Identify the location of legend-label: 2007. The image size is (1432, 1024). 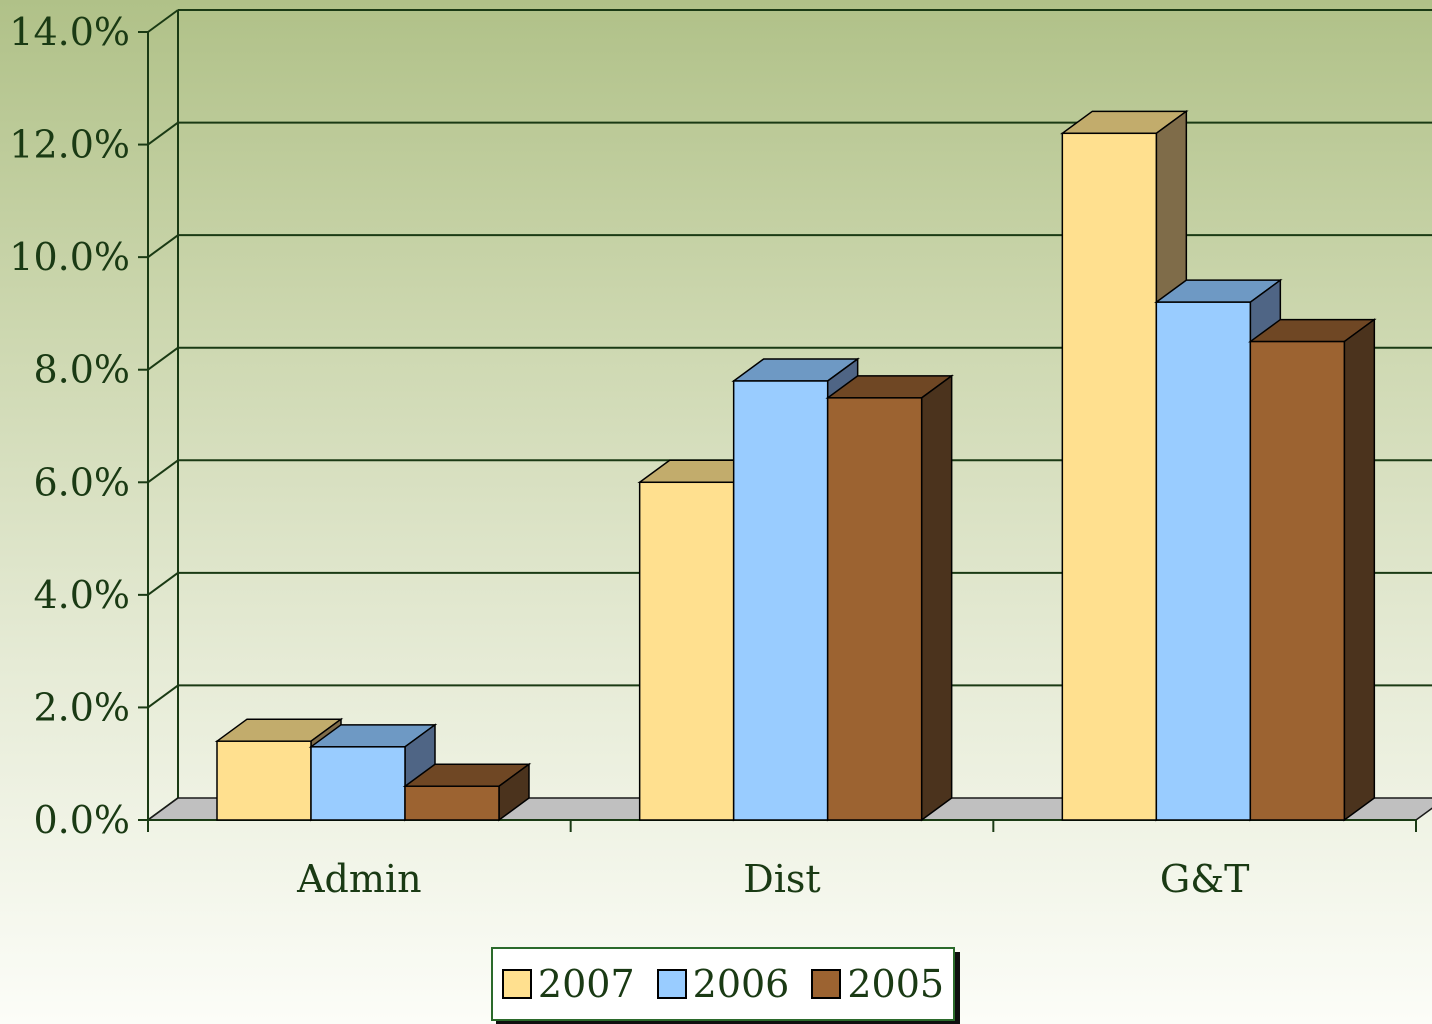
(586, 984).